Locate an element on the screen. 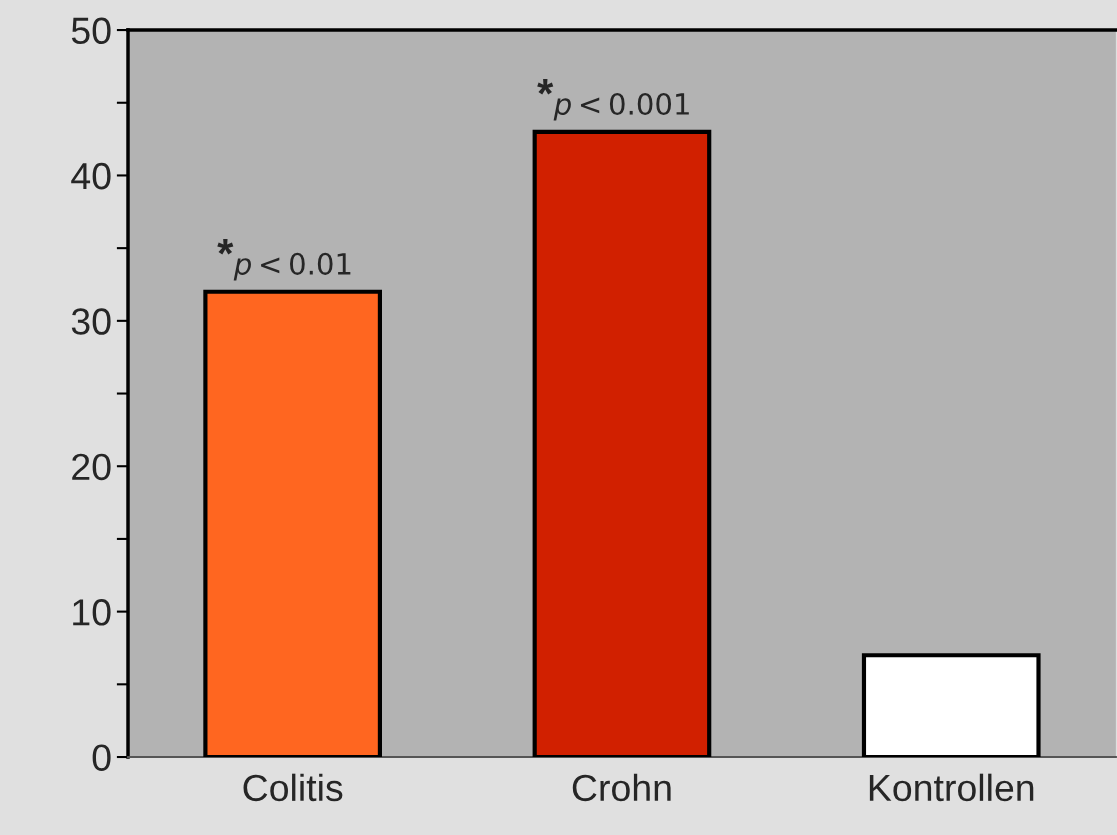 The width and height of the screenshot is (1117, 835). y-tick-label: 0 is located at coordinates (101, 757).